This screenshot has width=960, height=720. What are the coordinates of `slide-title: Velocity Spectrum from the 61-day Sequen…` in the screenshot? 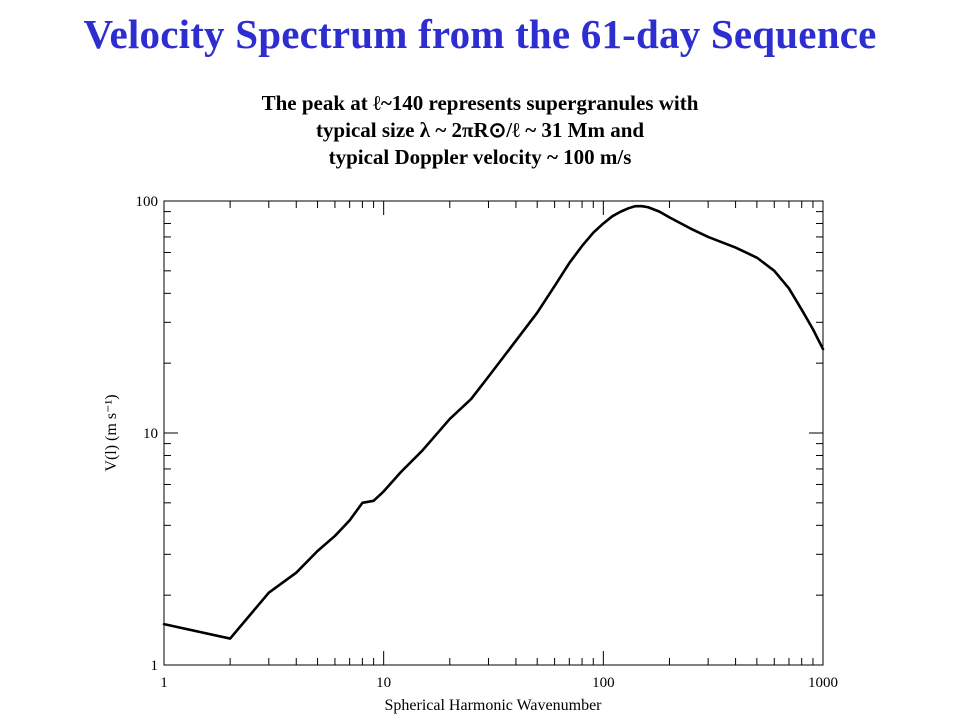 It's located at (480, 34).